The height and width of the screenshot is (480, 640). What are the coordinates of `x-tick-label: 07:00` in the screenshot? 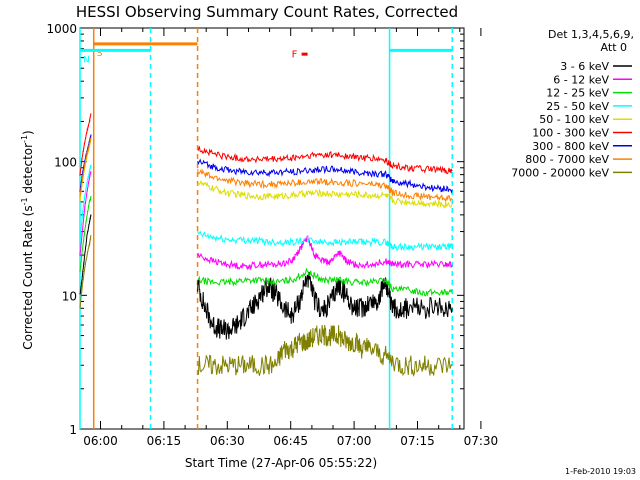 It's located at (354, 441).